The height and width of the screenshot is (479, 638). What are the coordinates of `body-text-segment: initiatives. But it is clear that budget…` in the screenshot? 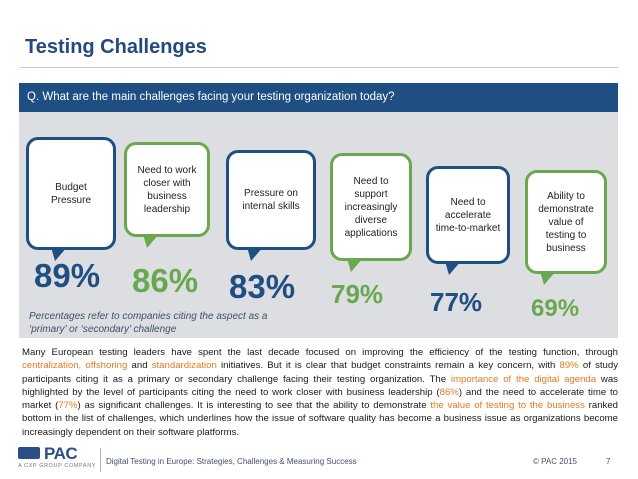 It's located at (388, 366).